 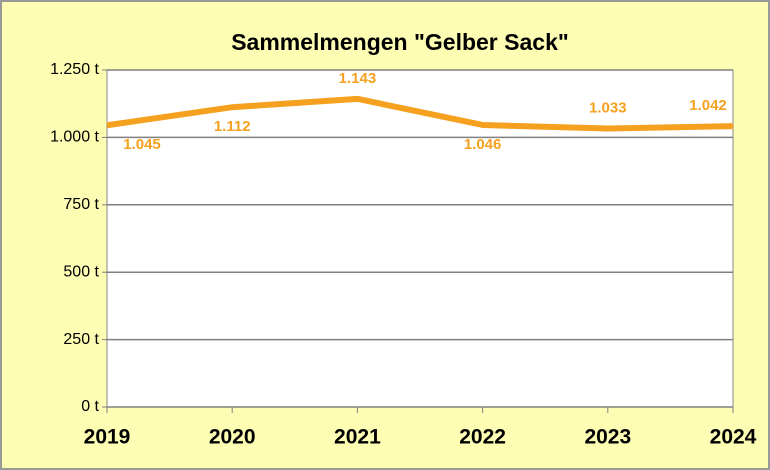 I want to click on y-tick-label: 0 t, so click(x=90, y=406).